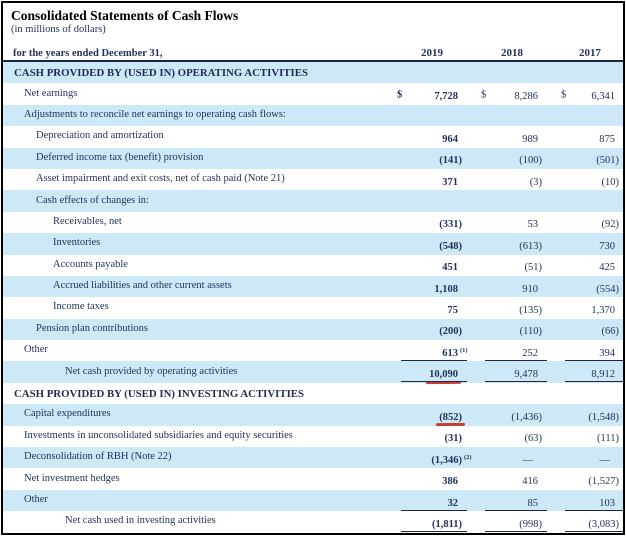  I want to click on value-cell-2018: (135), so click(505, 307).